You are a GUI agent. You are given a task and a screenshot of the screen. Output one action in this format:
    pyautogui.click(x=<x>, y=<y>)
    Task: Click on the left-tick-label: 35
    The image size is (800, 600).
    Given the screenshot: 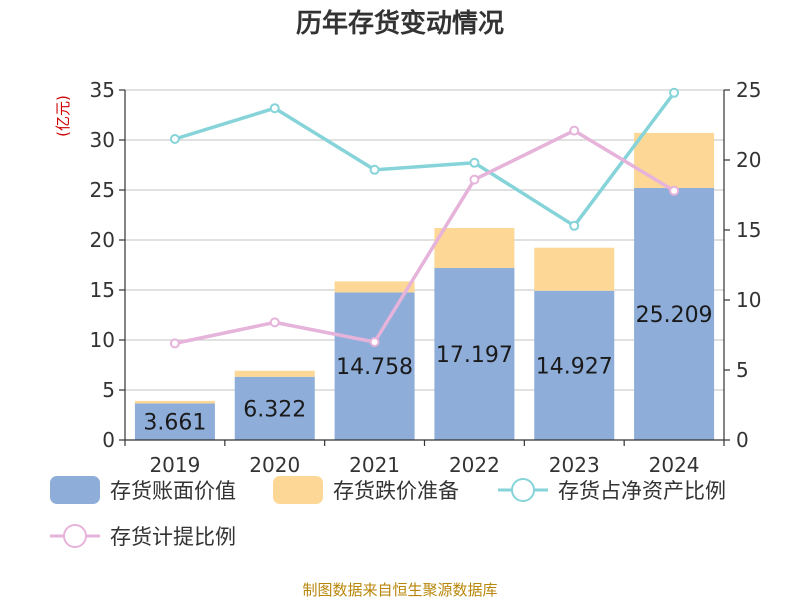 What is the action you would take?
    pyautogui.click(x=102, y=90)
    